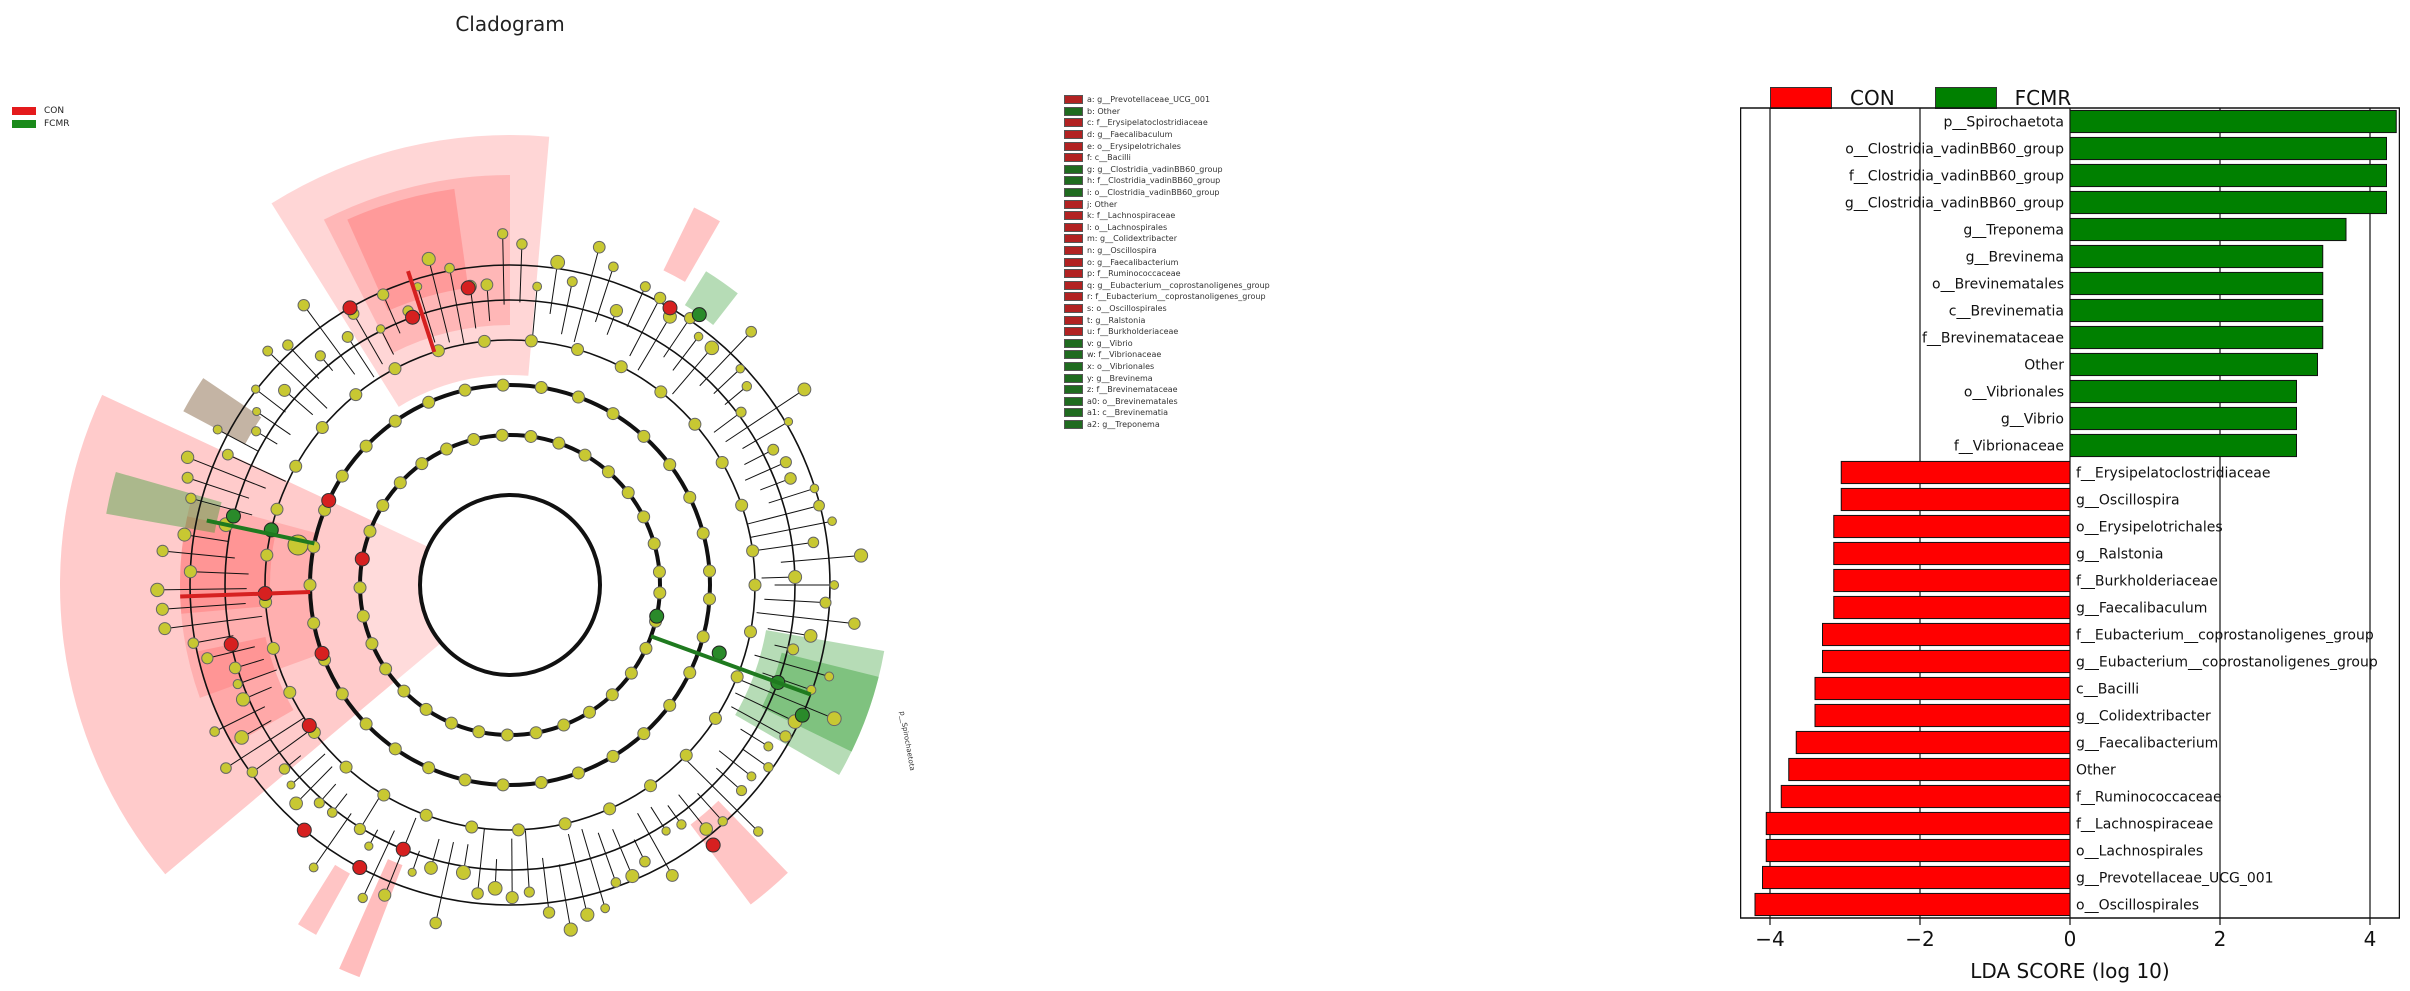 Image resolution: width=2410 pixels, height=991 pixels. I want to click on x-axis-title: LDA SCORE (log 10), so click(2069, 971).